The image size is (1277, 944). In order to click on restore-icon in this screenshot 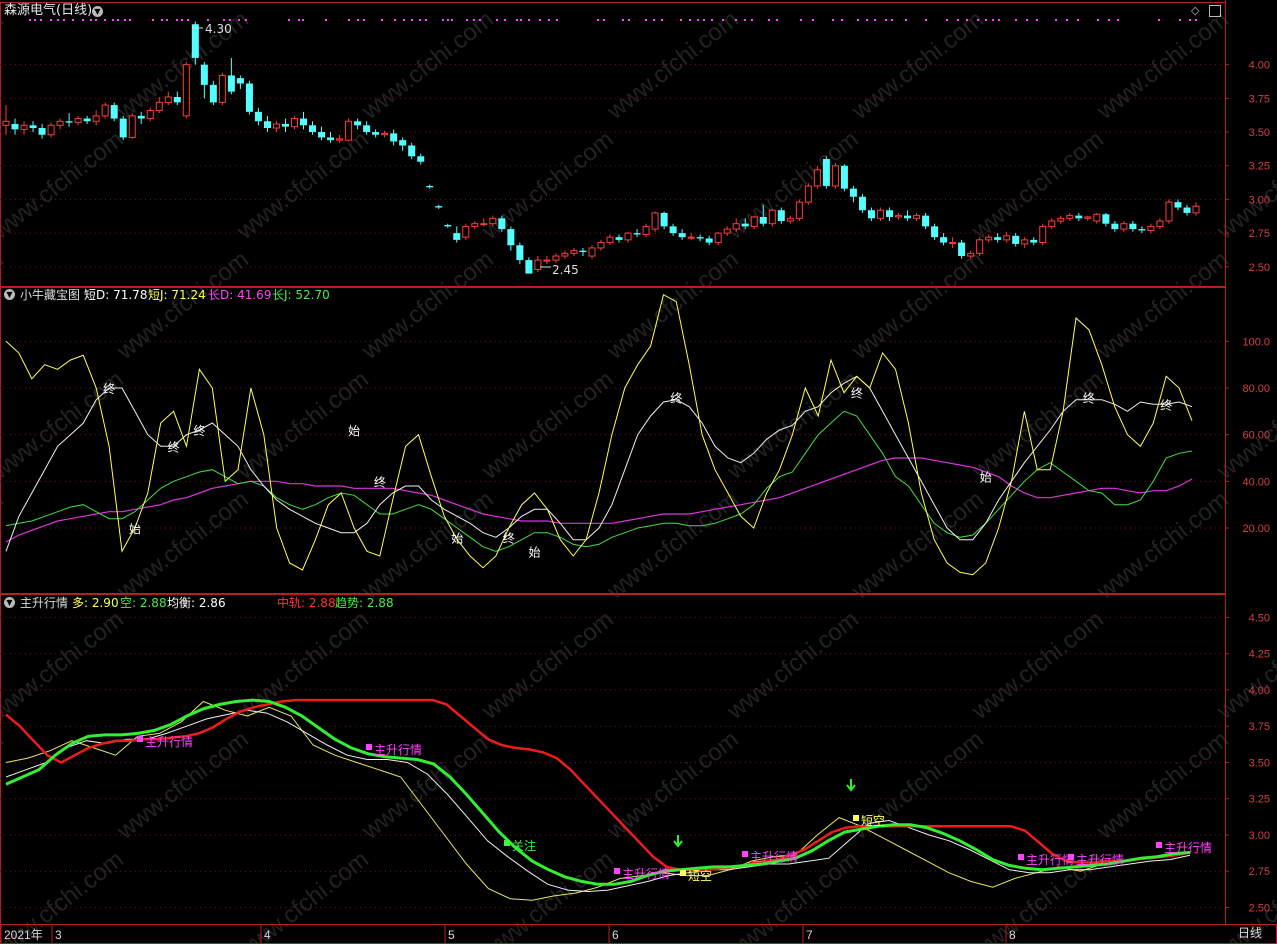, I will do `click(1215, 11)`.